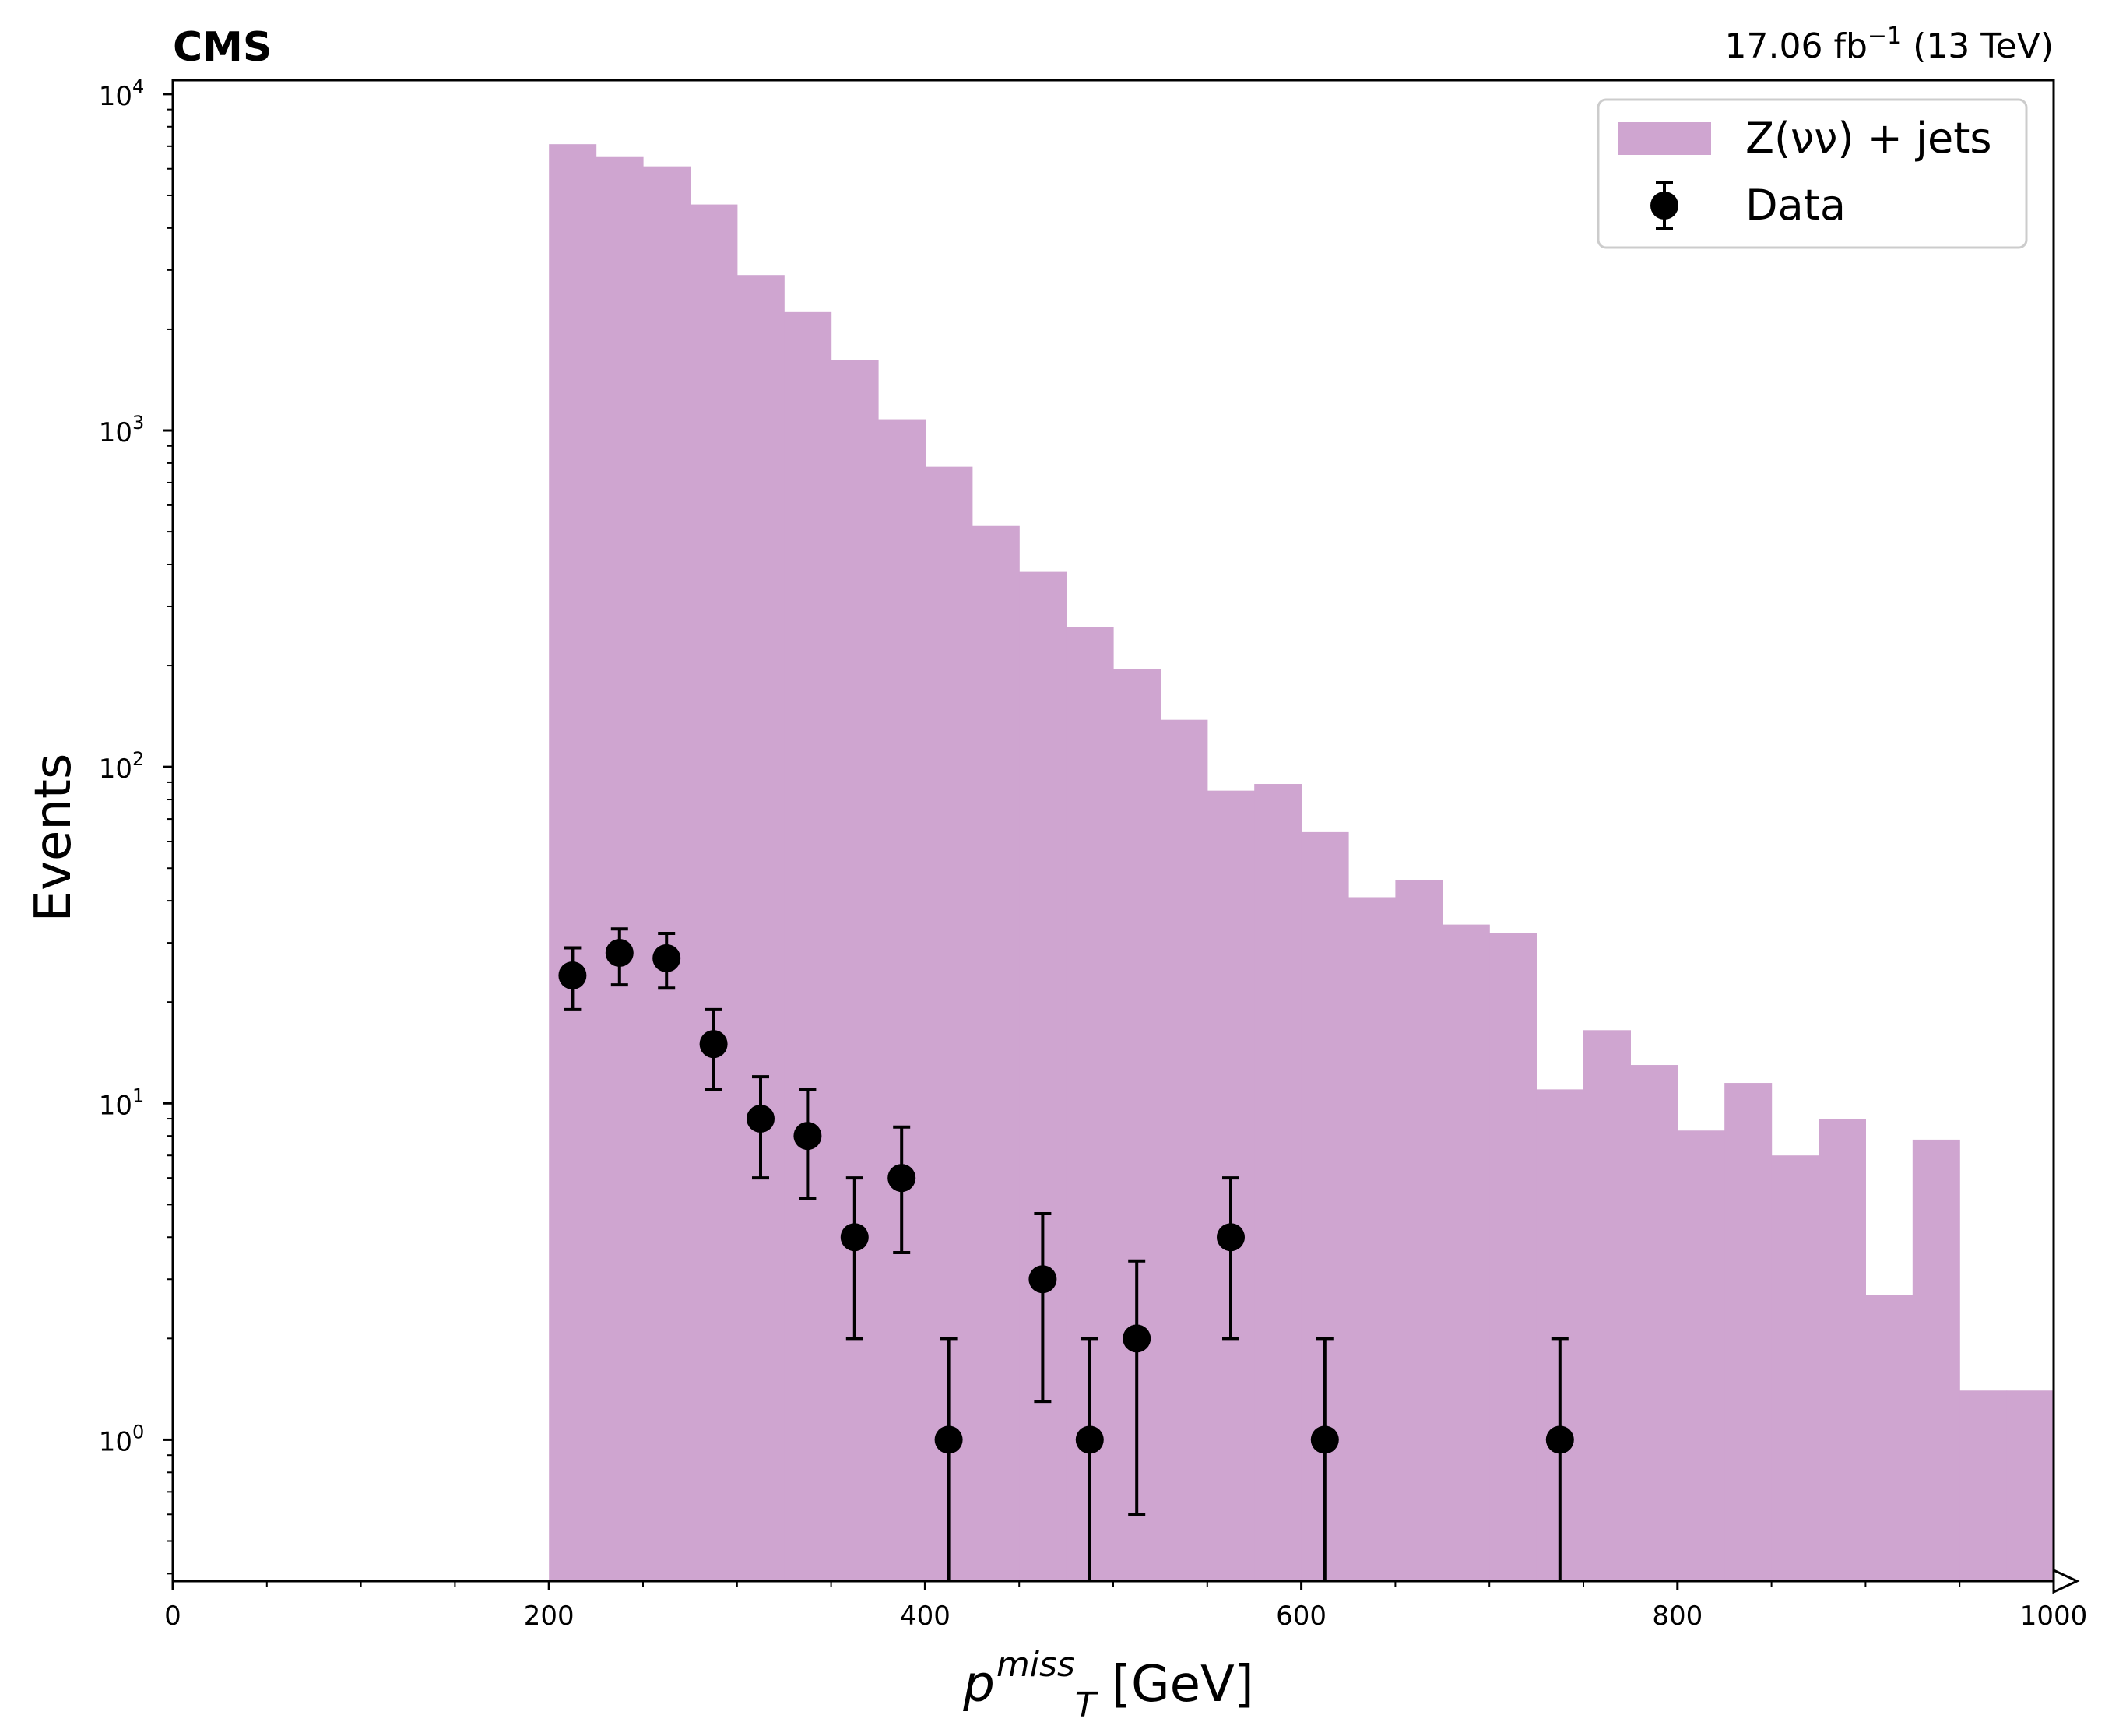 This screenshot has width=2105, height=1736. Describe the element at coordinates (54, 838) in the screenshot. I see `y-axis-label: Events` at that location.